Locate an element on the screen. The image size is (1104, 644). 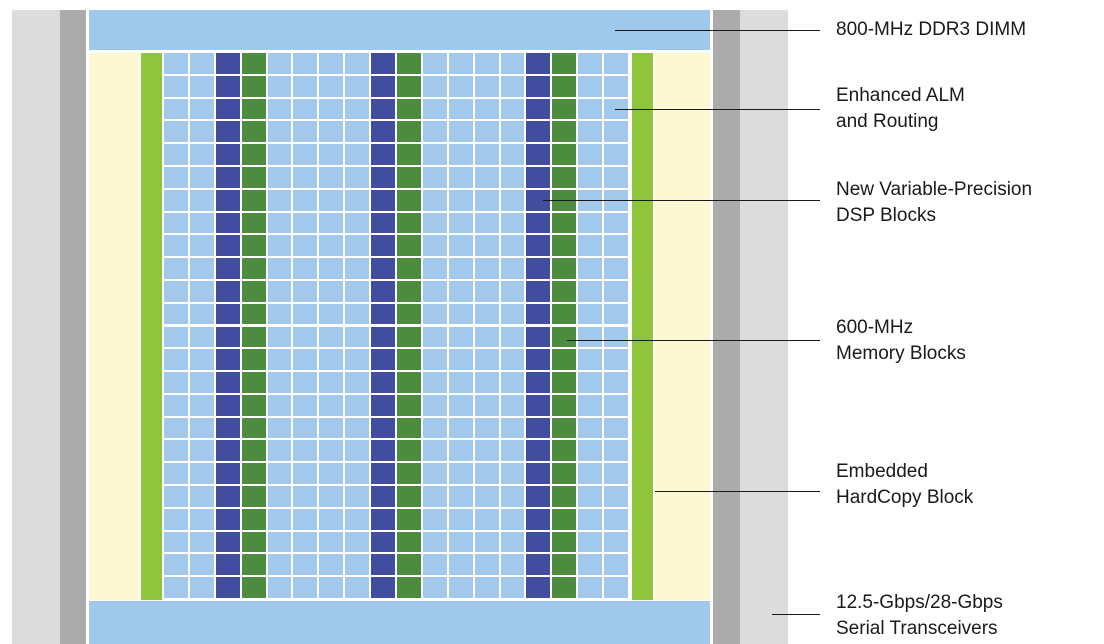
ddr3-interface-top is located at coordinates (399, 30).